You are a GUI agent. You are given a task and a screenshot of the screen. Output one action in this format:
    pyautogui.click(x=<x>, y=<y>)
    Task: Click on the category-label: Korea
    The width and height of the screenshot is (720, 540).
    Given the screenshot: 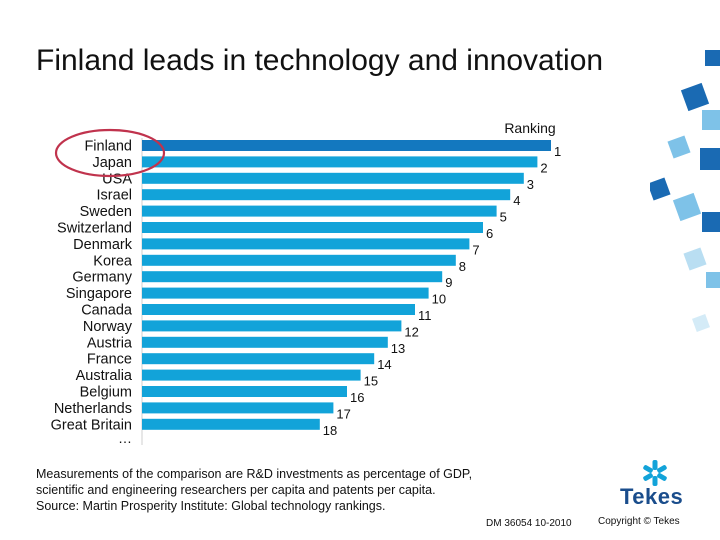 What is the action you would take?
    pyautogui.click(x=113, y=261)
    